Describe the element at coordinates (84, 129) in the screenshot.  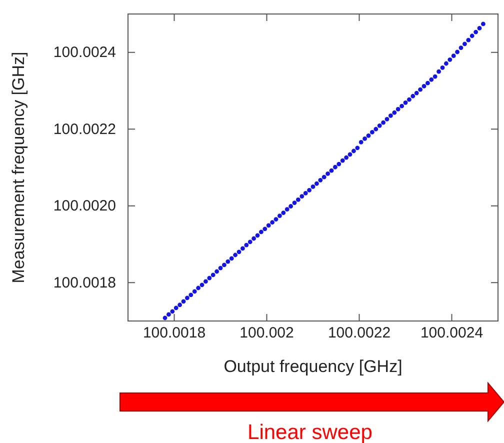
I see `y-tick-label: 100.0022` at that location.